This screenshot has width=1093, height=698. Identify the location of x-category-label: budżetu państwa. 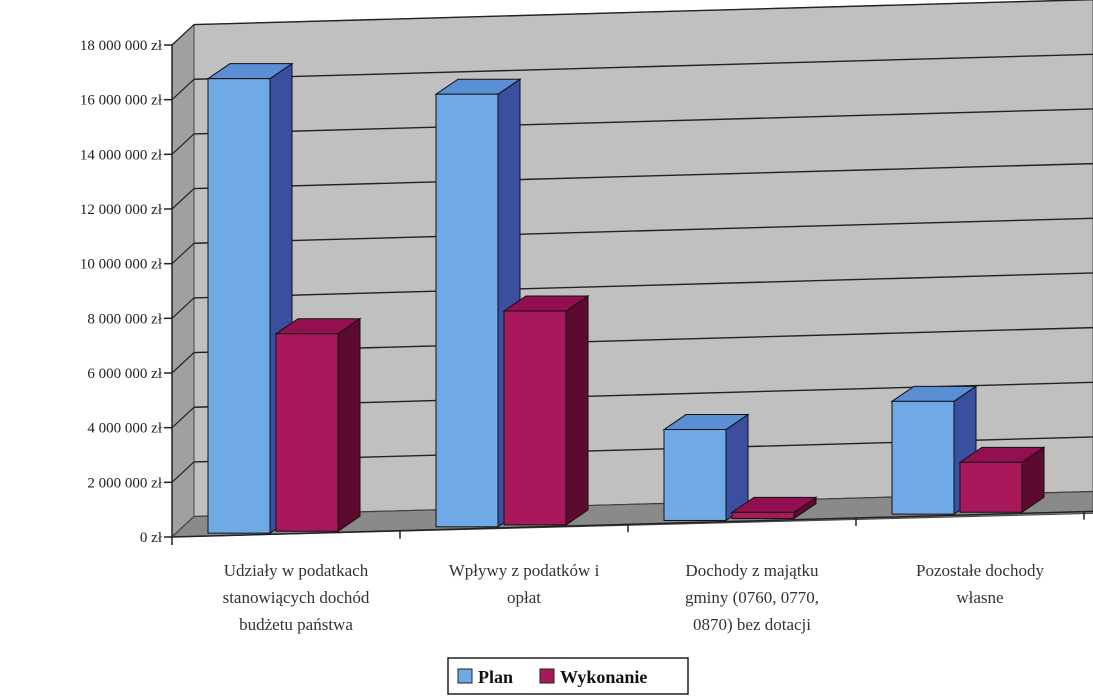
(296, 624).